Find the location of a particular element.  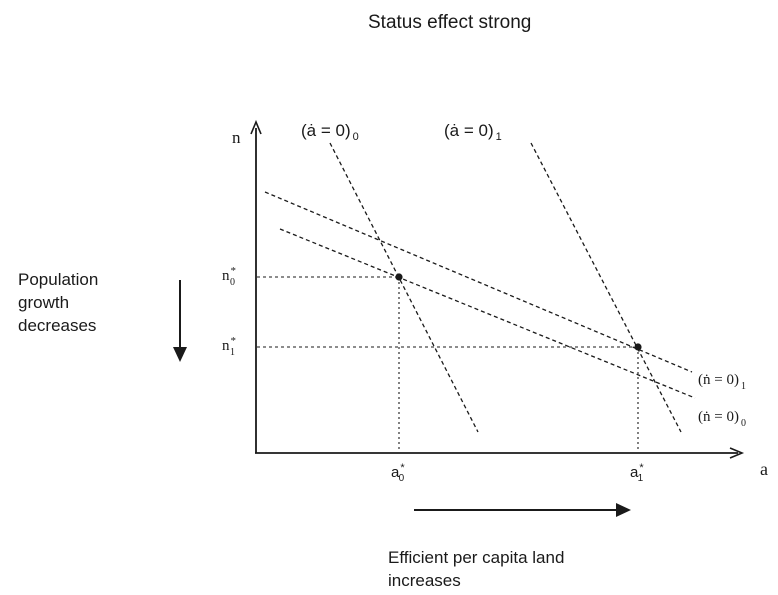

a-dot-1-label-sub: 1 is located at coordinates (499, 137).